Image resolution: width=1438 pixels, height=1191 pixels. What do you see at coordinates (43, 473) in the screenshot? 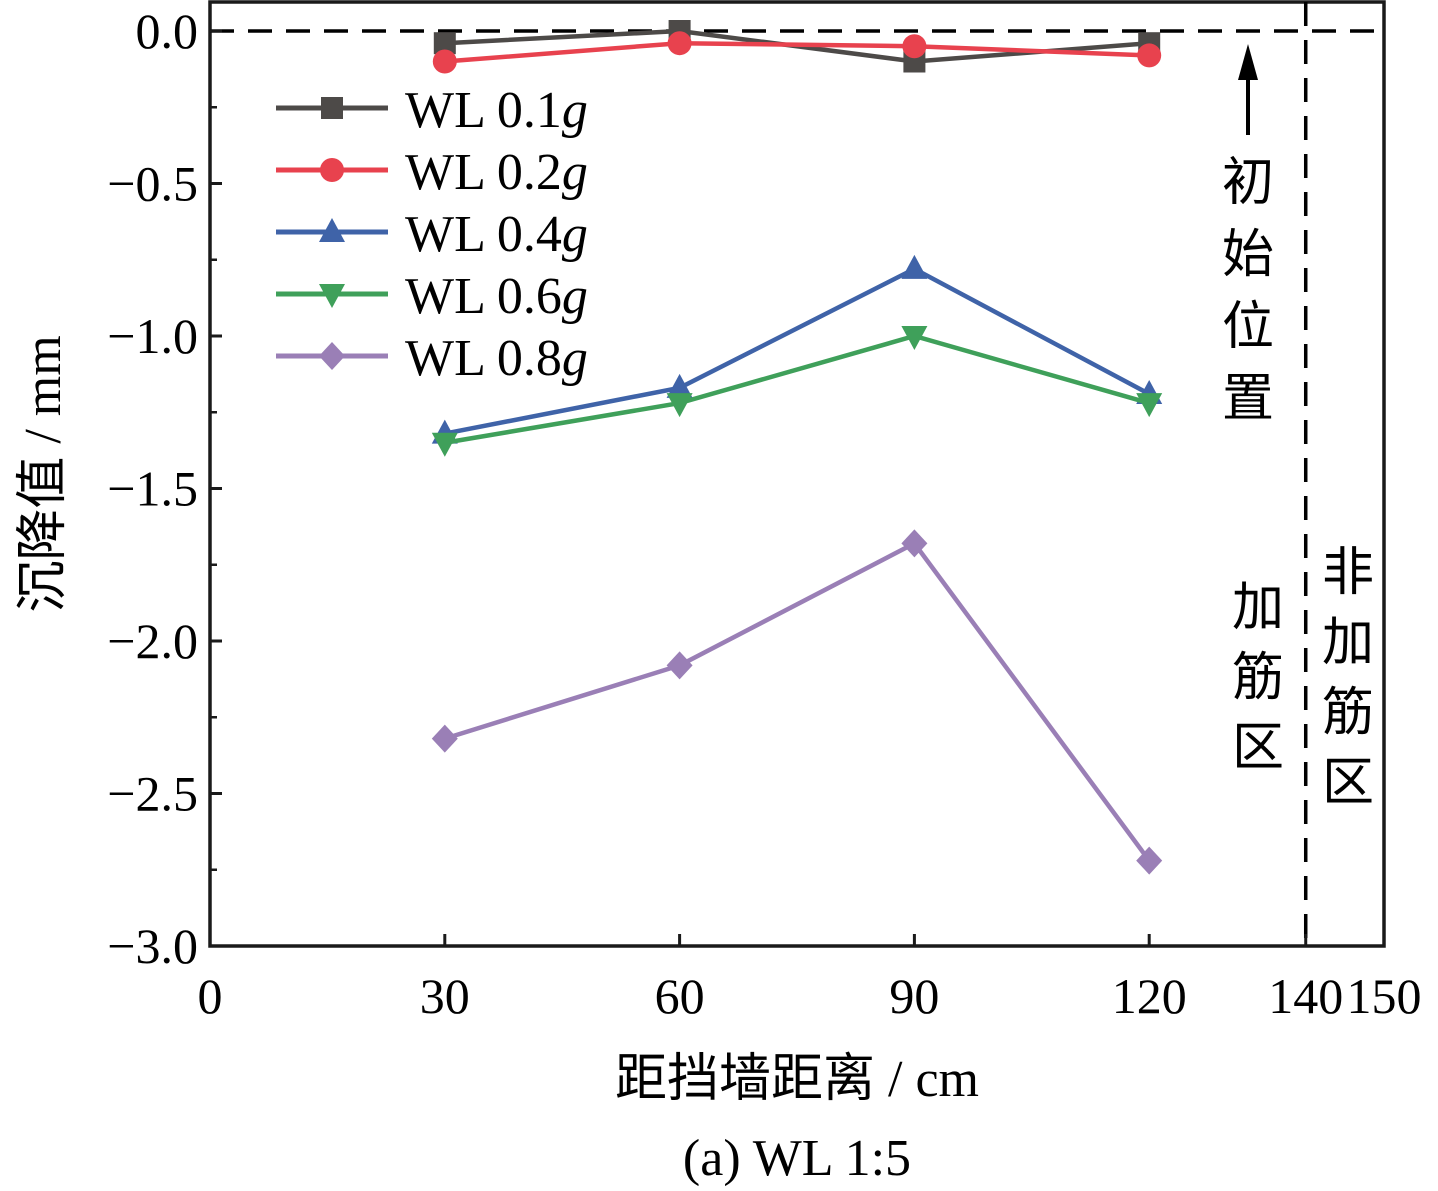
I see `y-axis-title: 沉降值 / mm` at bounding box center [43, 473].